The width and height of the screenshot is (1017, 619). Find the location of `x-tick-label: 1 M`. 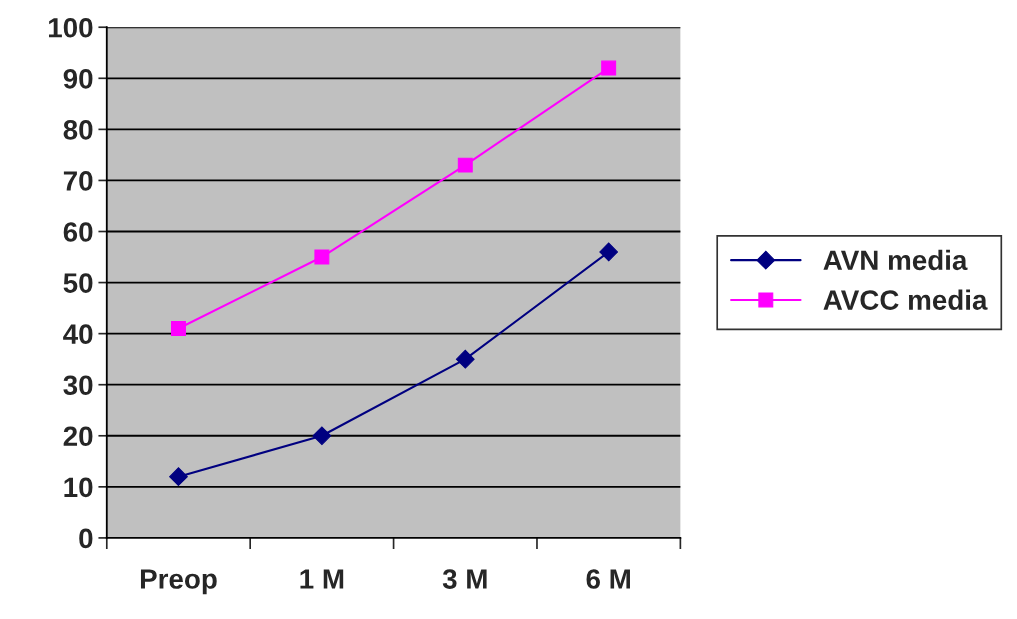

x-tick-label: 1 M is located at coordinates (322, 579).